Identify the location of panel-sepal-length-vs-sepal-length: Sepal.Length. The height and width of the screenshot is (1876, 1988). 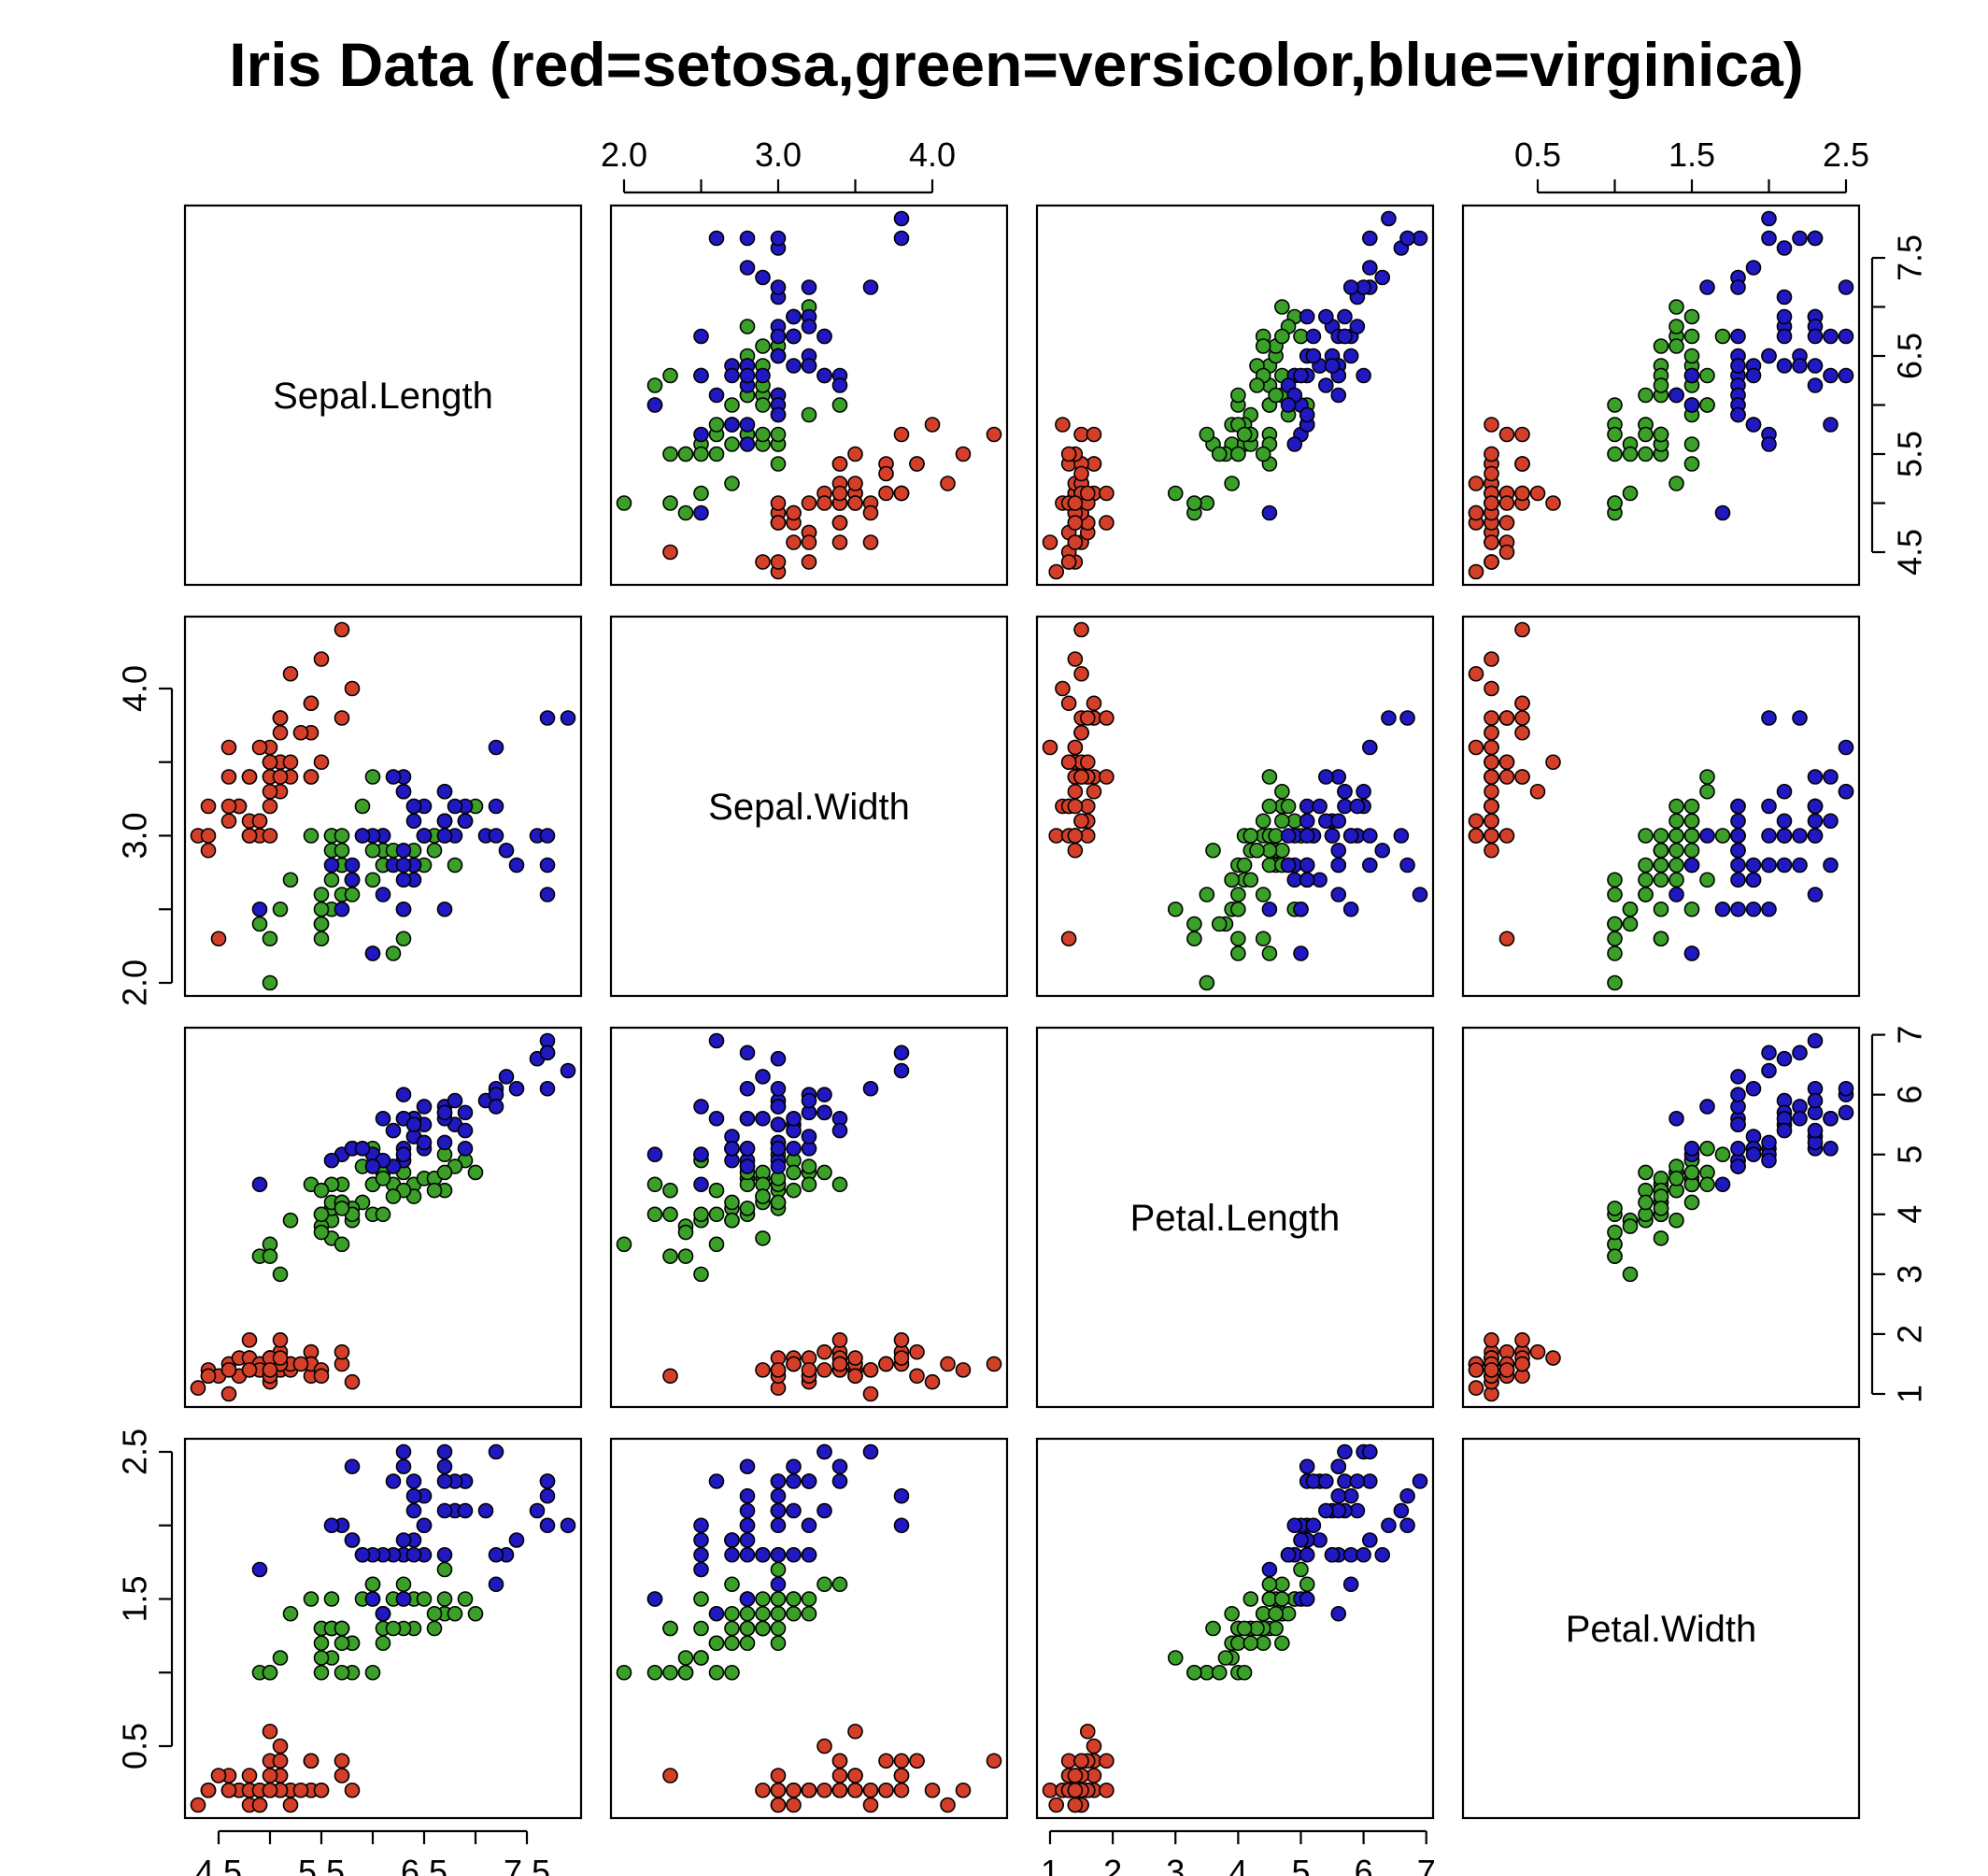
(383, 395).